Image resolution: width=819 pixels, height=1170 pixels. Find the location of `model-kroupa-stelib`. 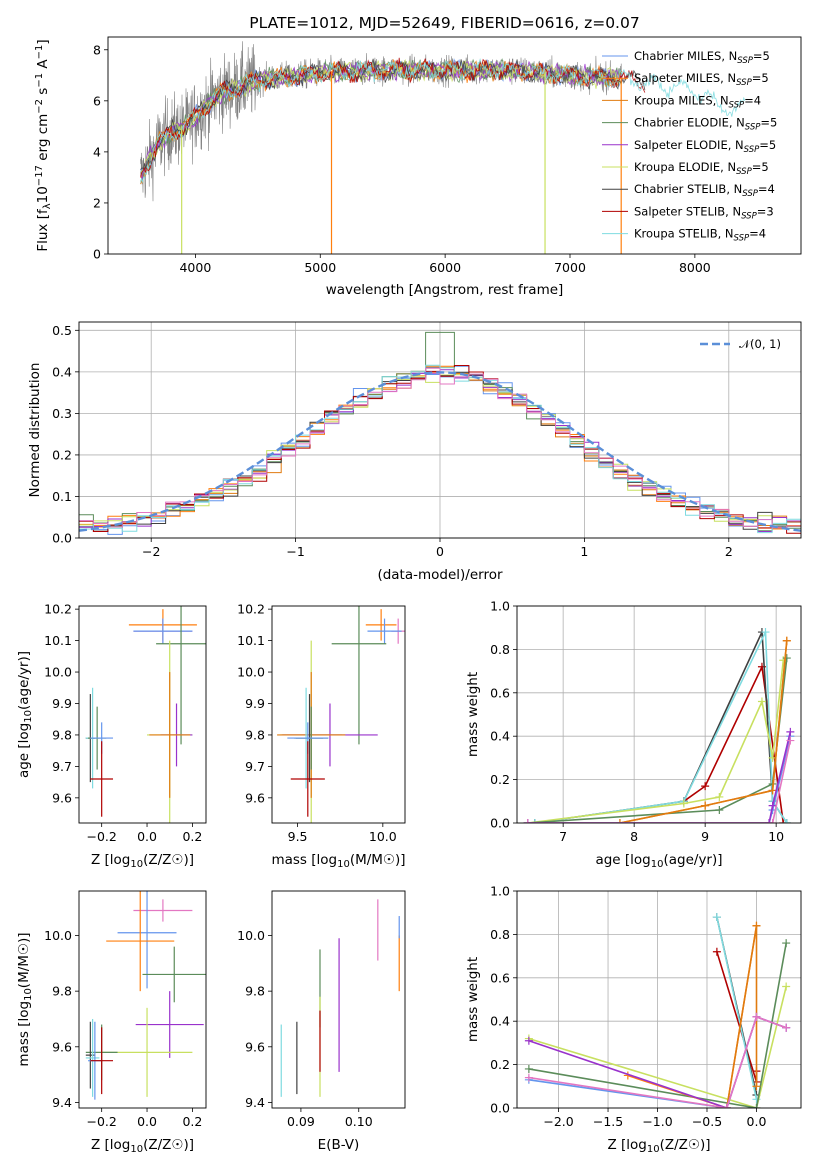

model-kroupa-stelib is located at coordinates (443, 120).